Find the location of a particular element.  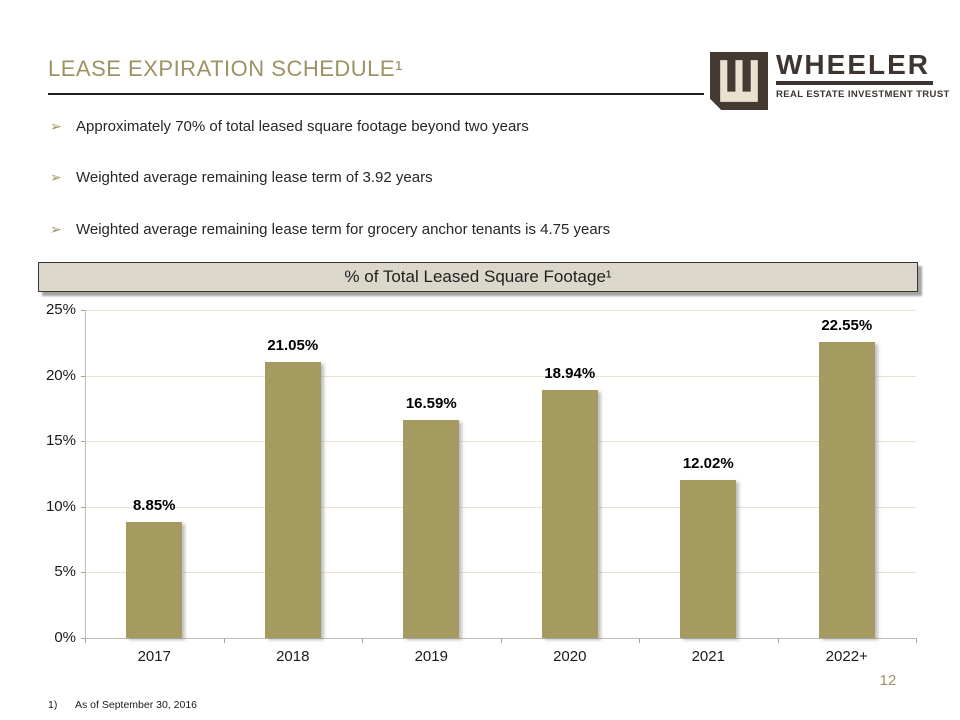

wheeler-logo: WHEELER REAL ESTATE INVESTMENT TRUST is located at coordinates (830, 80).